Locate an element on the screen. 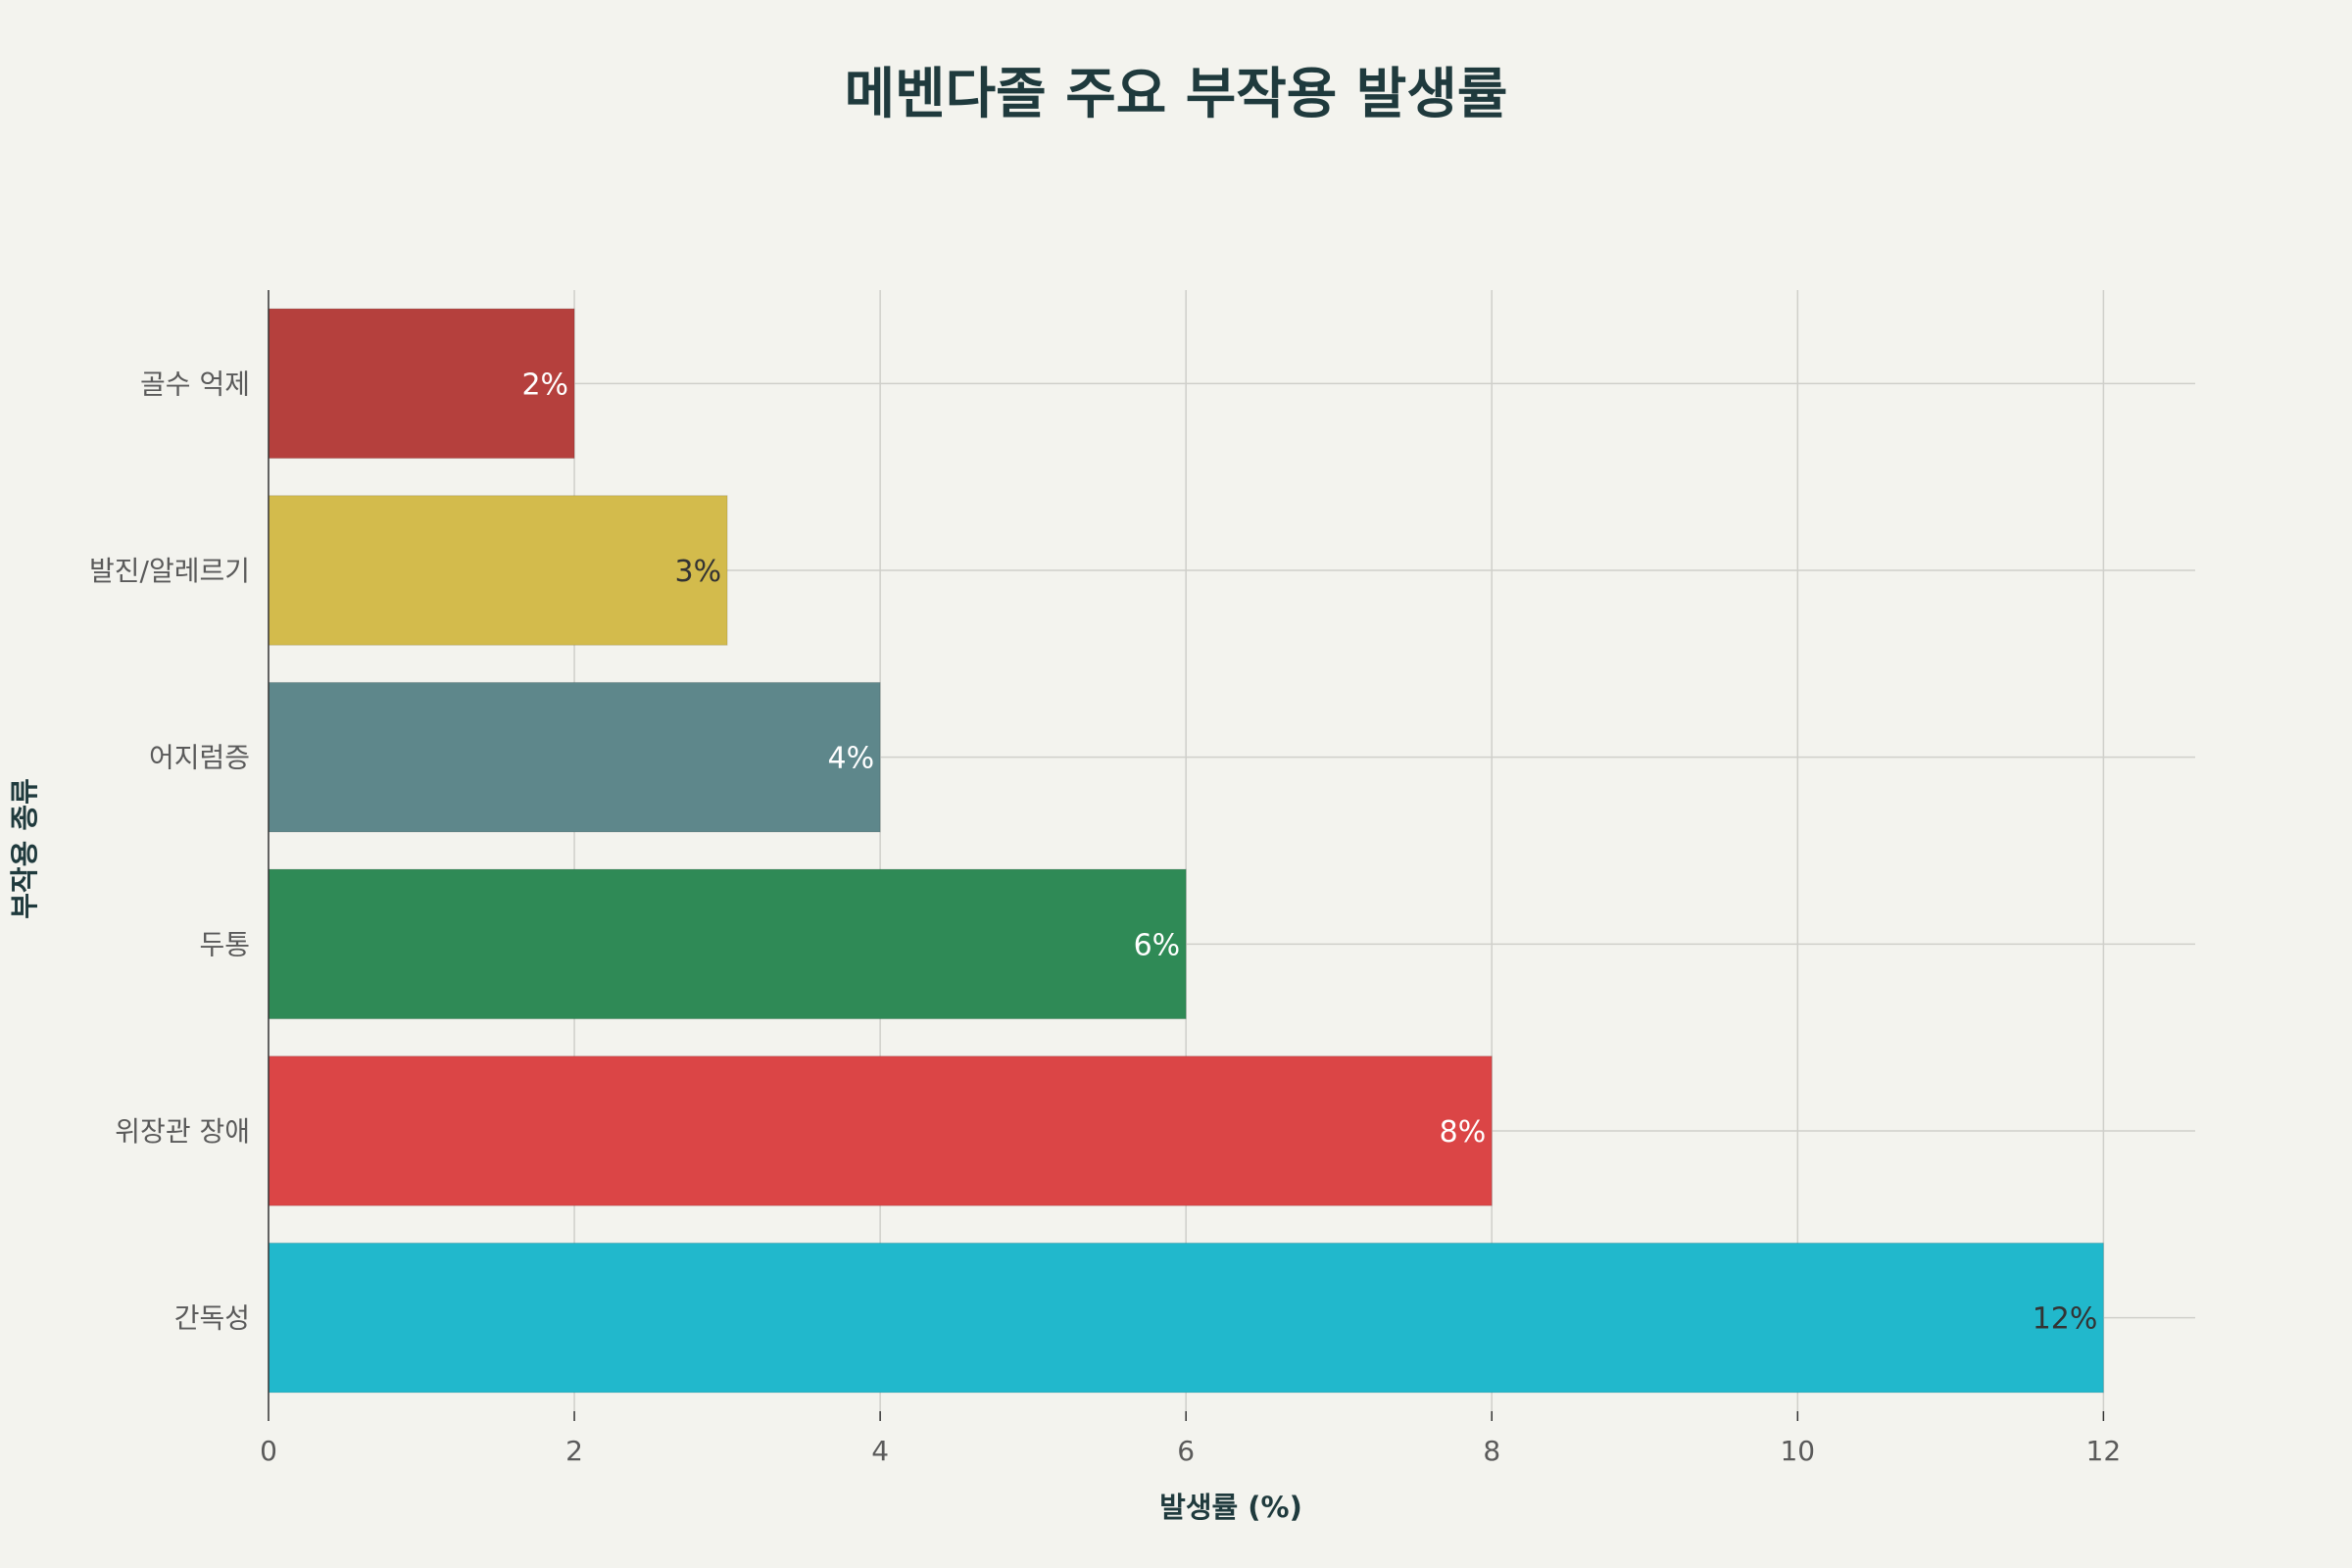 This screenshot has width=2352, height=1568. bar-data-label: 4% is located at coordinates (851, 759).